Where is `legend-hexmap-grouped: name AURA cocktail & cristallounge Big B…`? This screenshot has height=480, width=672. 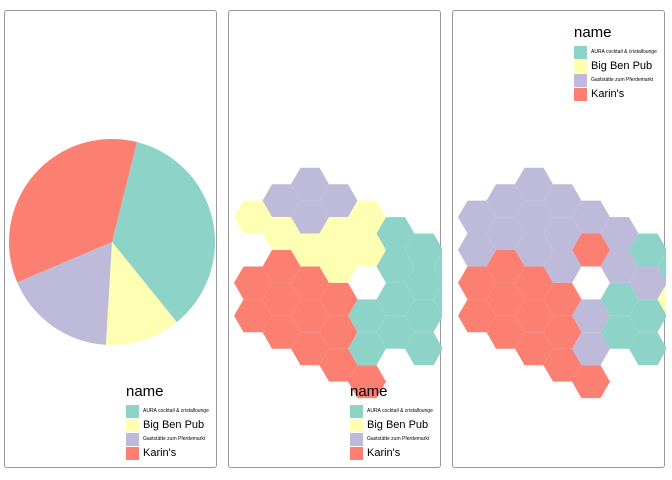
legend-hexmap-grouped: name AURA cocktail & cristallounge Big B… is located at coordinates (415, 421).